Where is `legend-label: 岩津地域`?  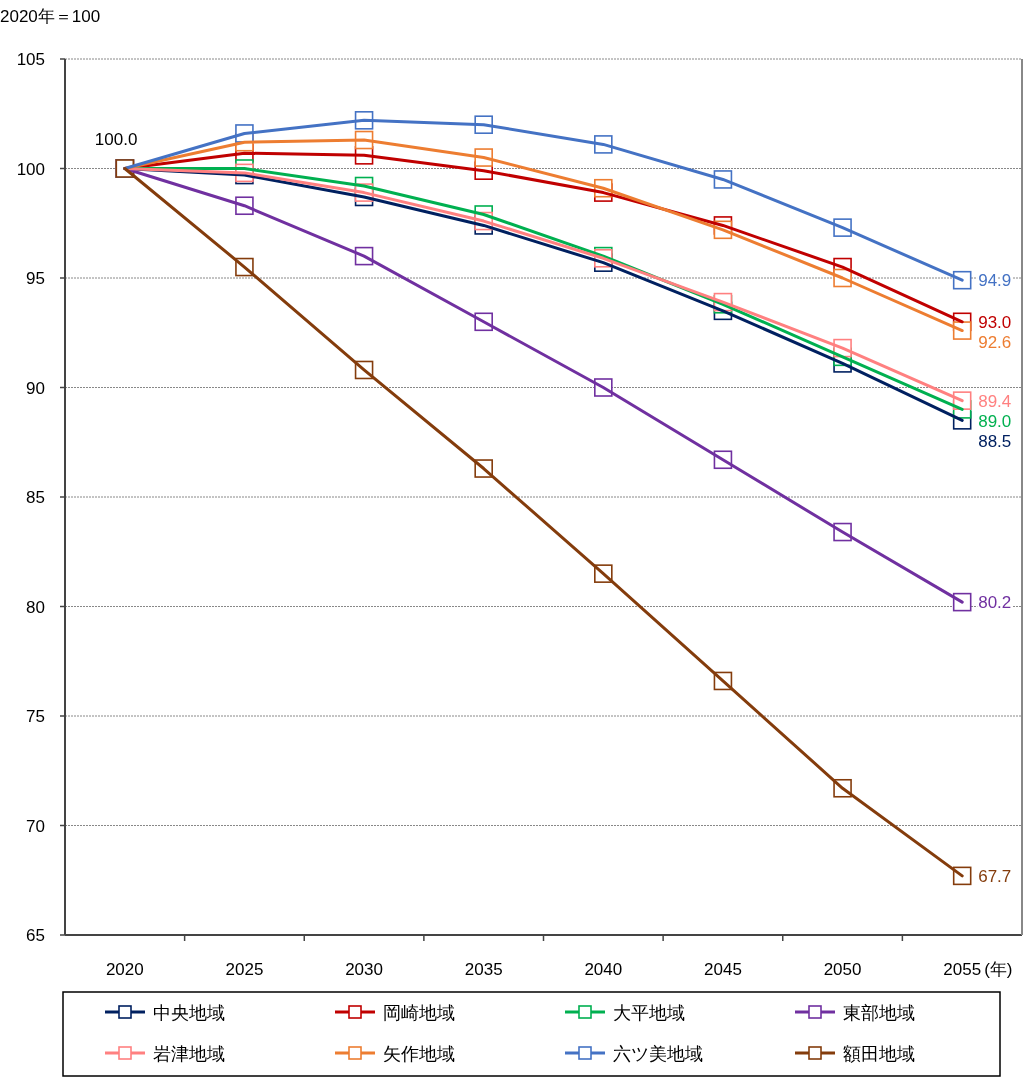 legend-label: 岩津地域 is located at coordinates (189, 1054).